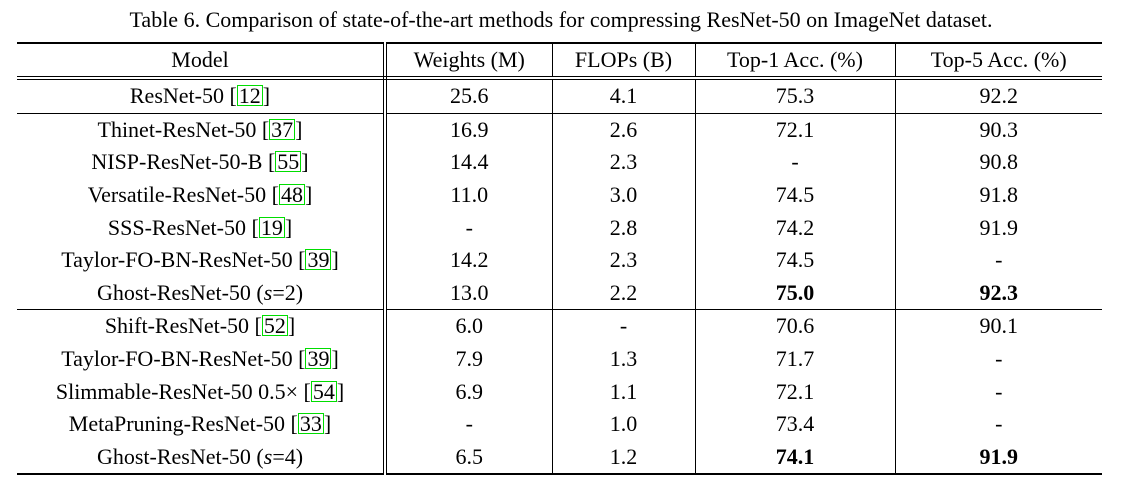  Describe the element at coordinates (469, 457) in the screenshot. I see `weights-cell: 6.5` at that location.